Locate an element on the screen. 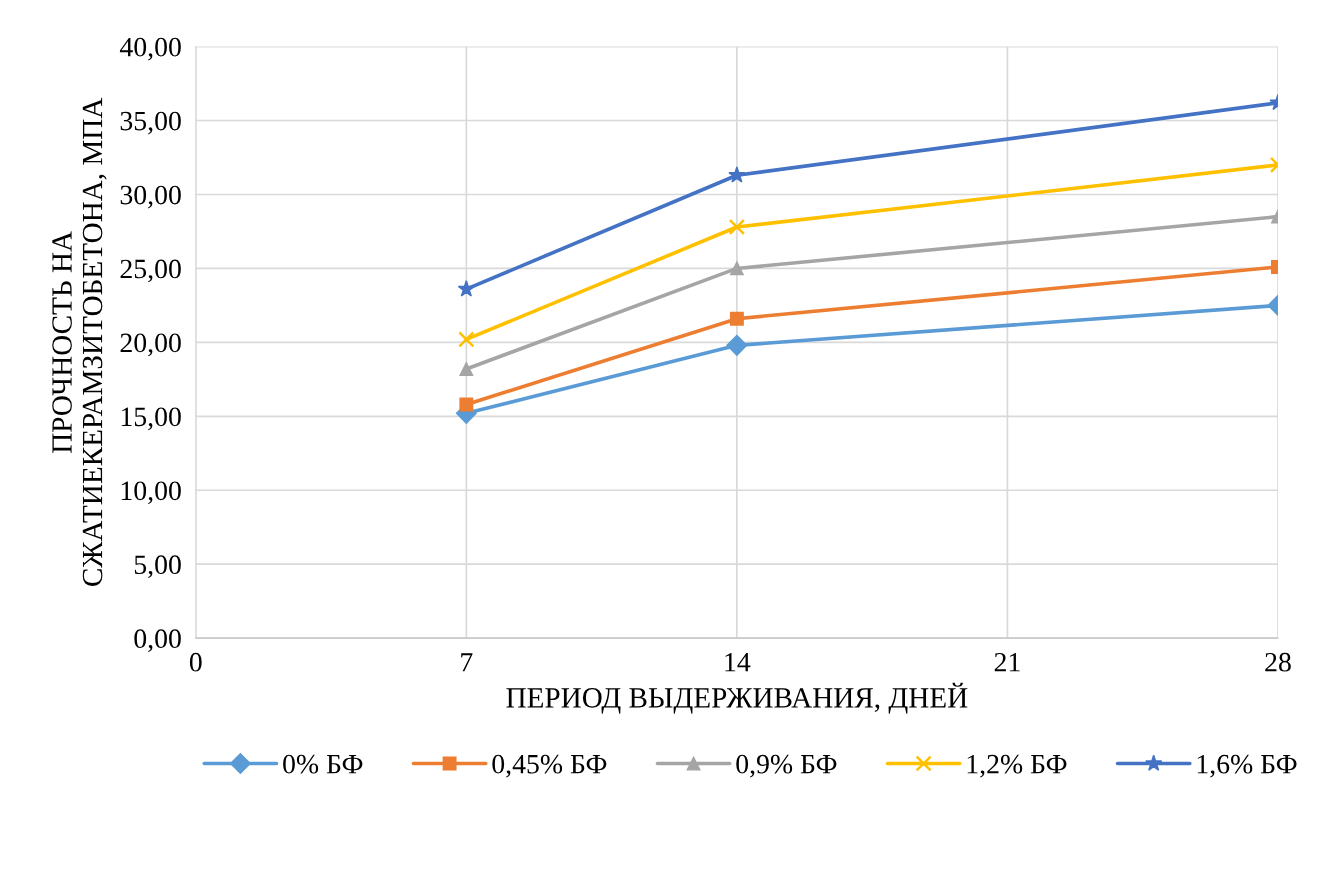 The height and width of the screenshot is (879, 1341). y-axis-title: ПРОЧНОСТЬ НА СЖАТИЕКЕРАМЗИТОБЕТОНА, МПА is located at coordinates (79, 341).